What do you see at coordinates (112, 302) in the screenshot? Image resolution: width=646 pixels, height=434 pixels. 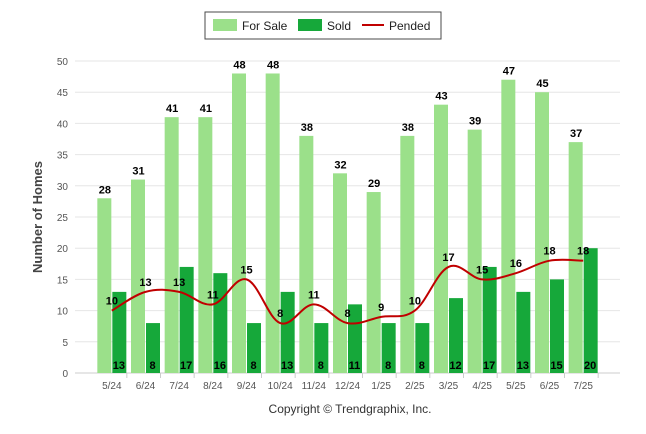 I see `data-label-pended: 10` at bounding box center [112, 302].